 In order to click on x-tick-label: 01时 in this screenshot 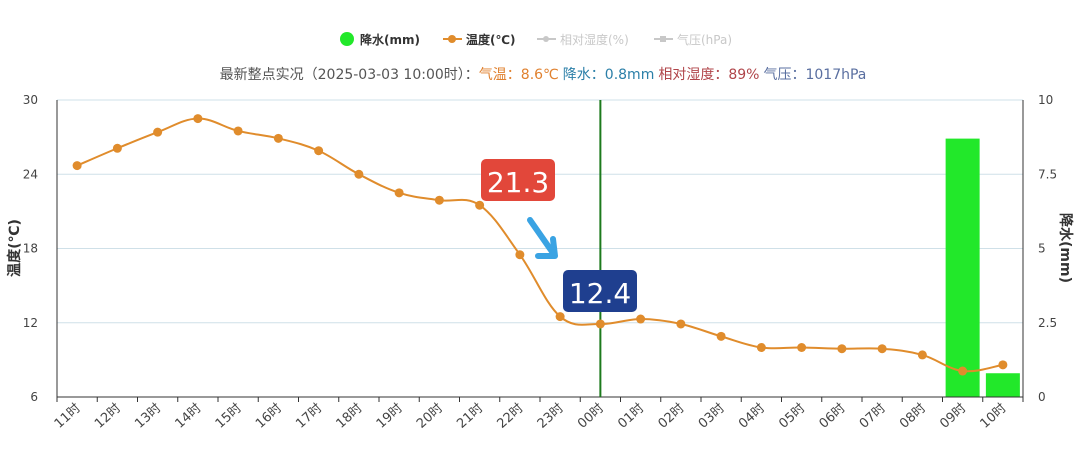, I will do `click(631, 416)`.